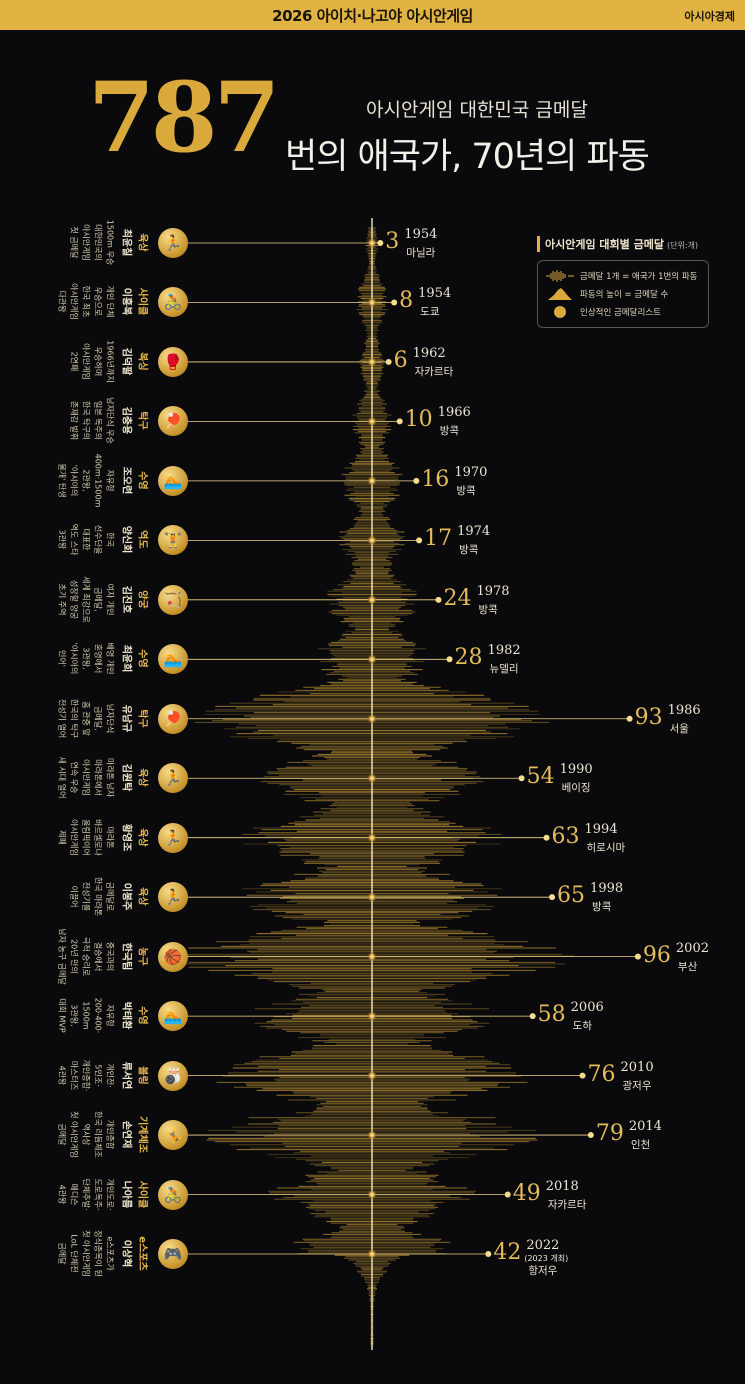  I want to click on athlete-desc-line: 금메달, so click(62, 1253).